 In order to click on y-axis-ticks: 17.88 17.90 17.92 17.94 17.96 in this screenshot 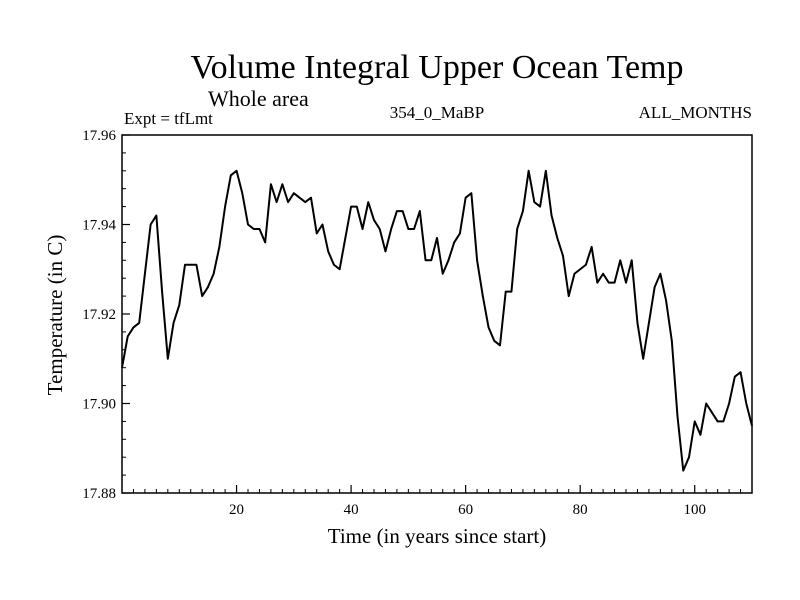, I will do `click(106, 315)`.